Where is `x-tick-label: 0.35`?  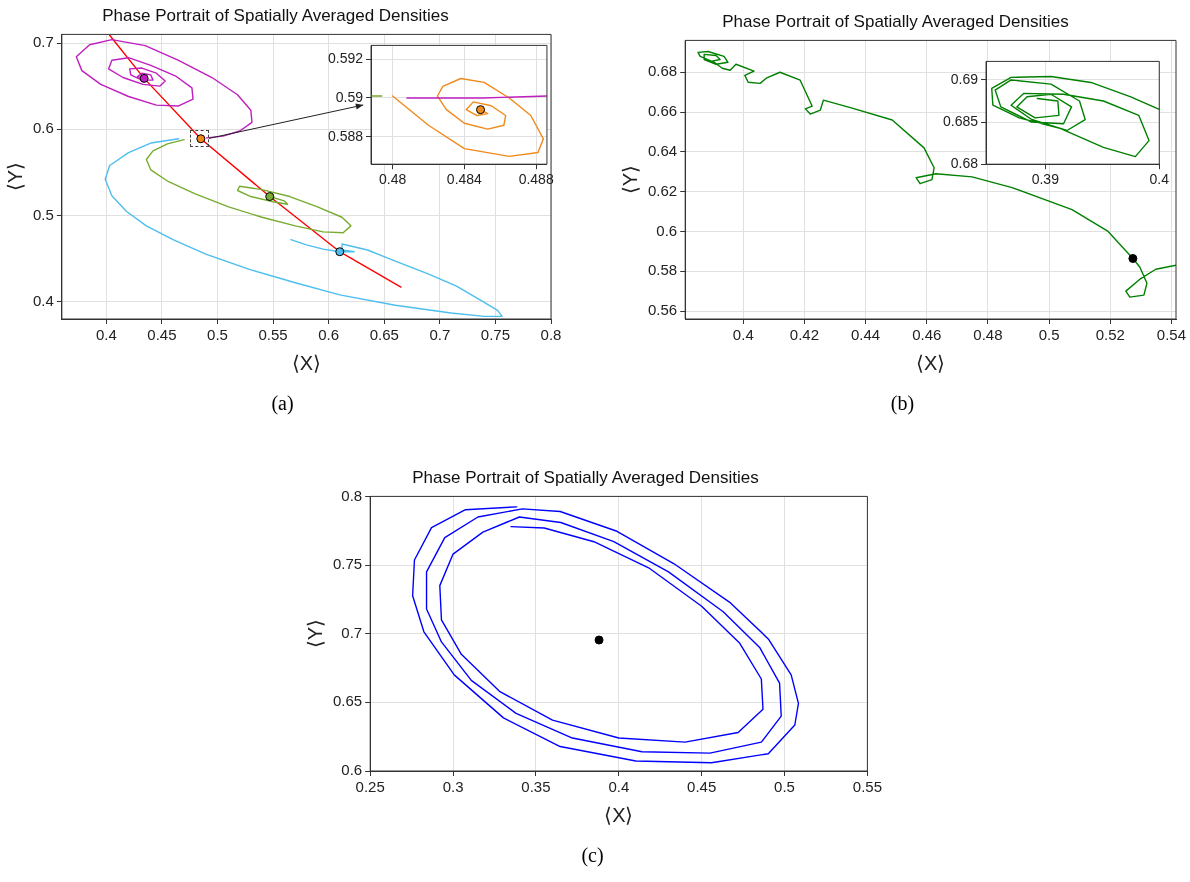 x-tick-label: 0.35 is located at coordinates (536, 787).